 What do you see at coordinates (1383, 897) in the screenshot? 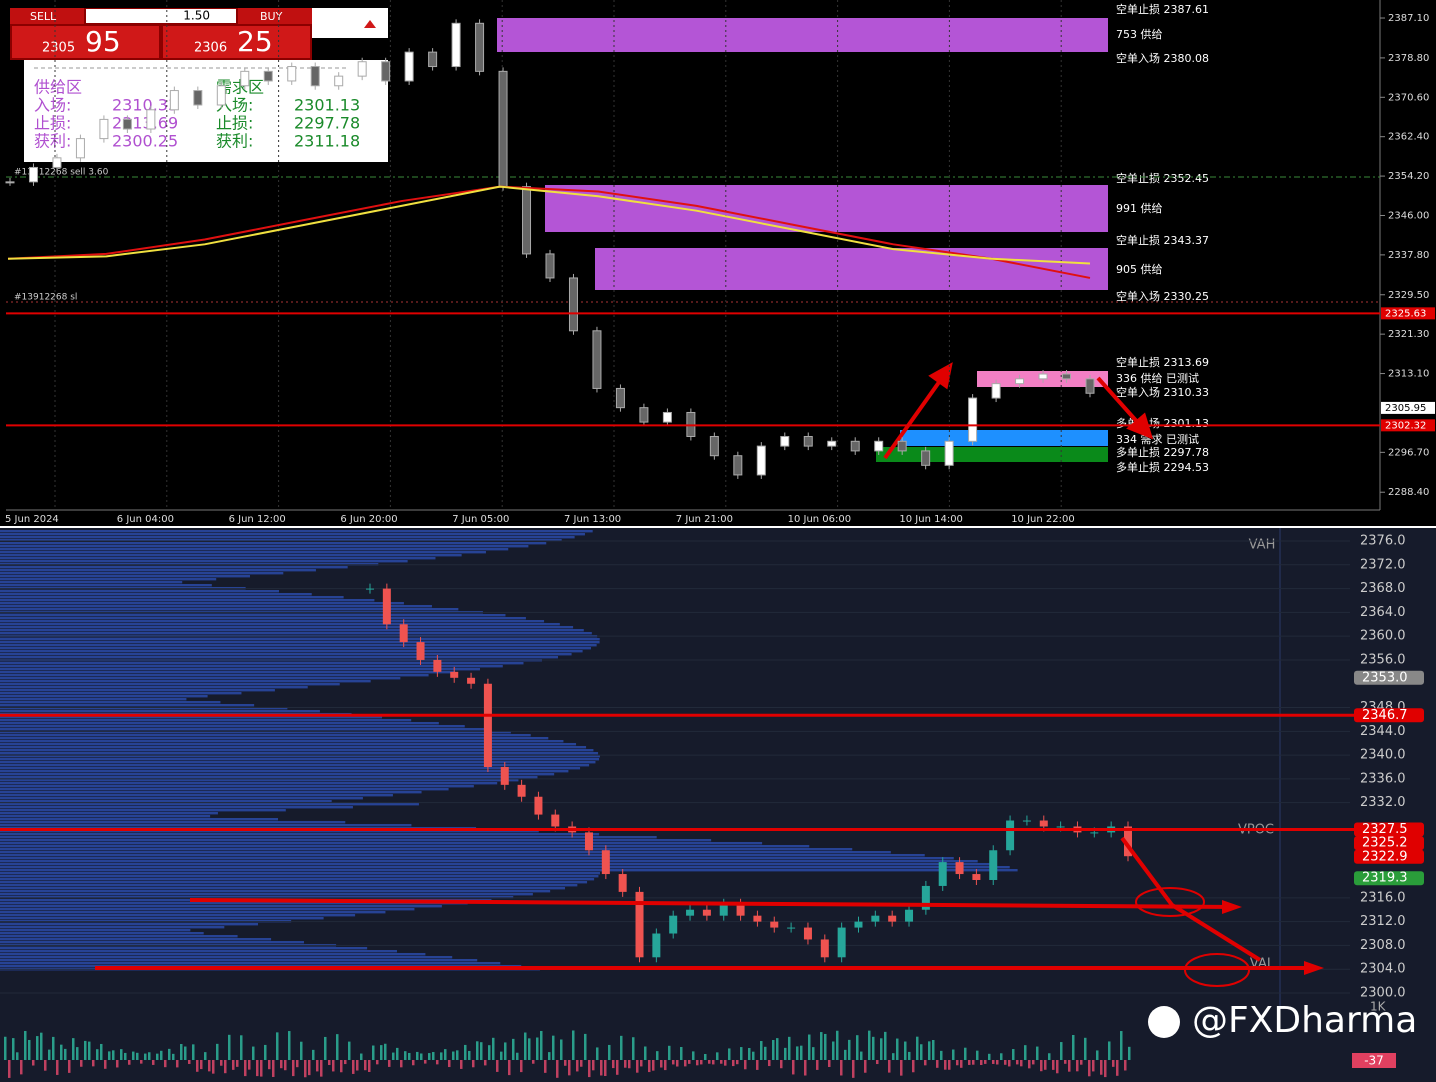
I see `y-tick-label: 2316.0` at bounding box center [1383, 897].